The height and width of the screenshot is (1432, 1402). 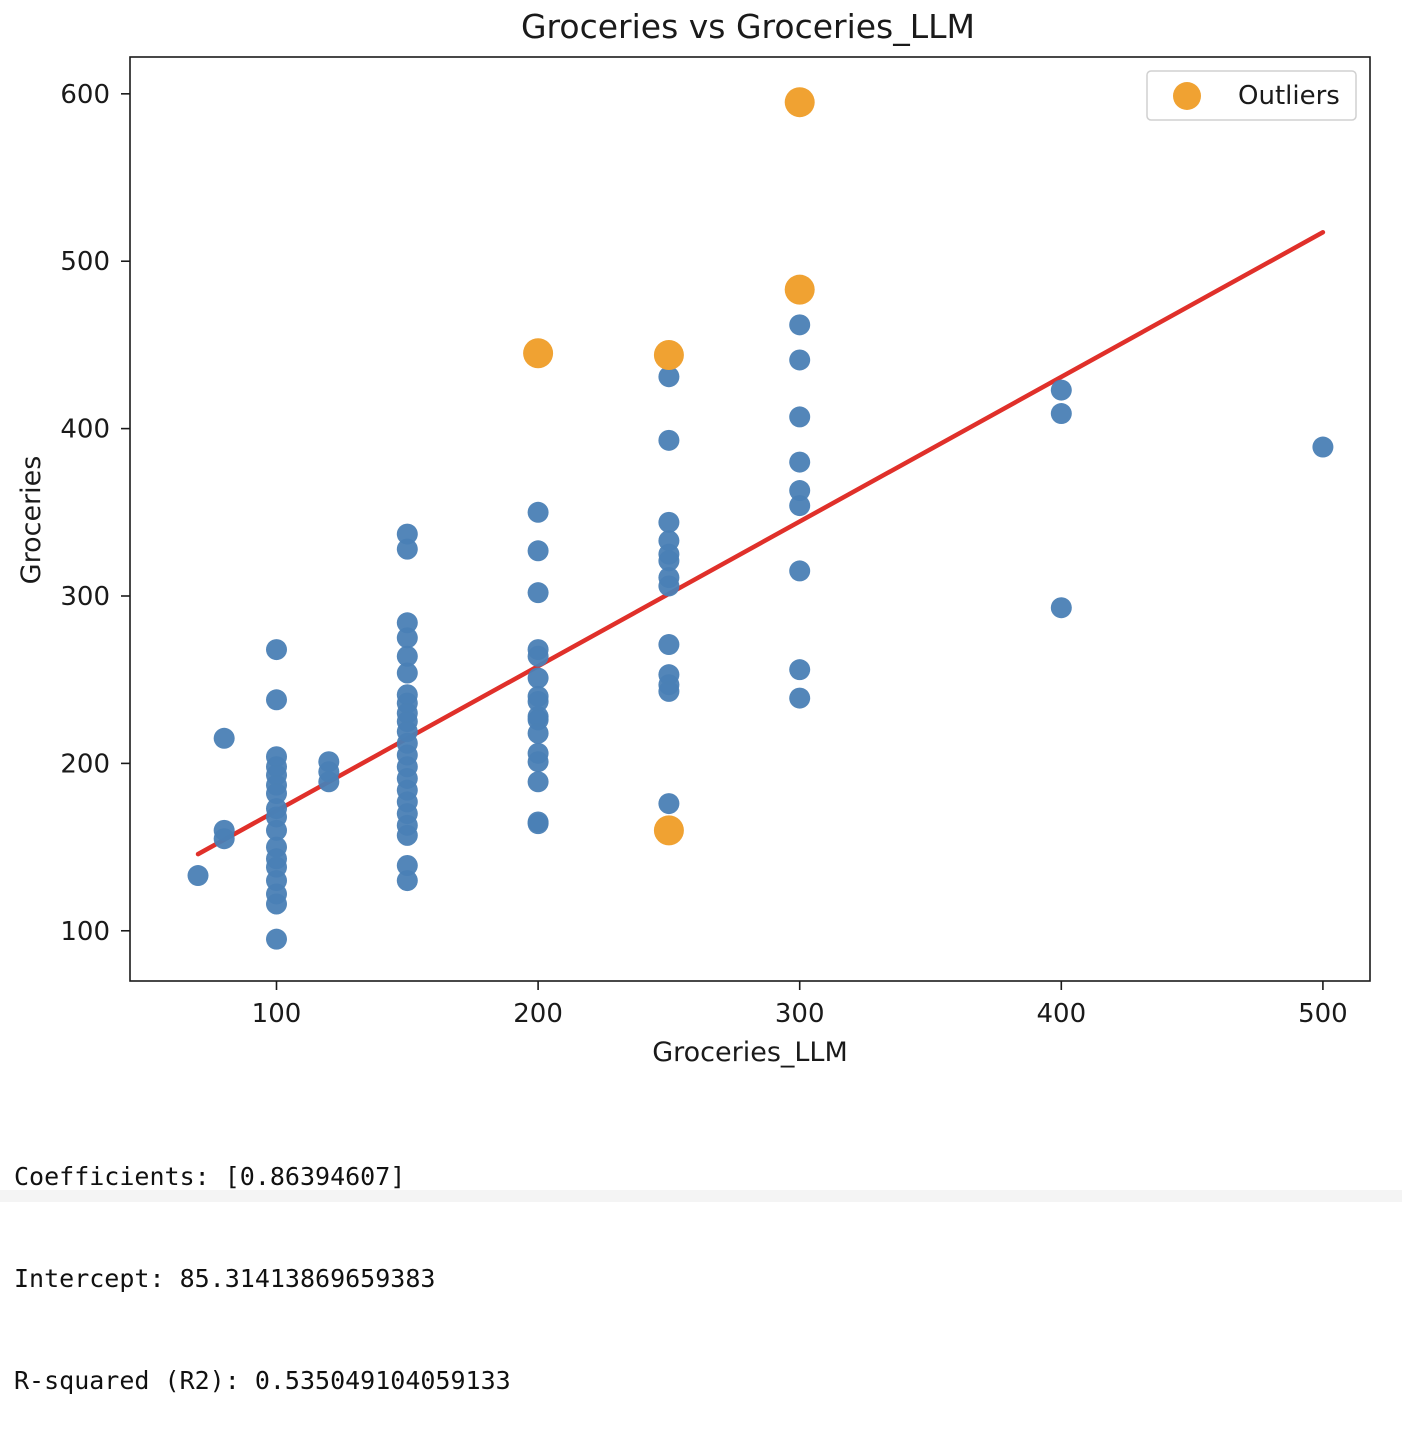 What do you see at coordinates (85, 764) in the screenshot?
I see `y-tick-label: 200` at bounding box center [85, 764].